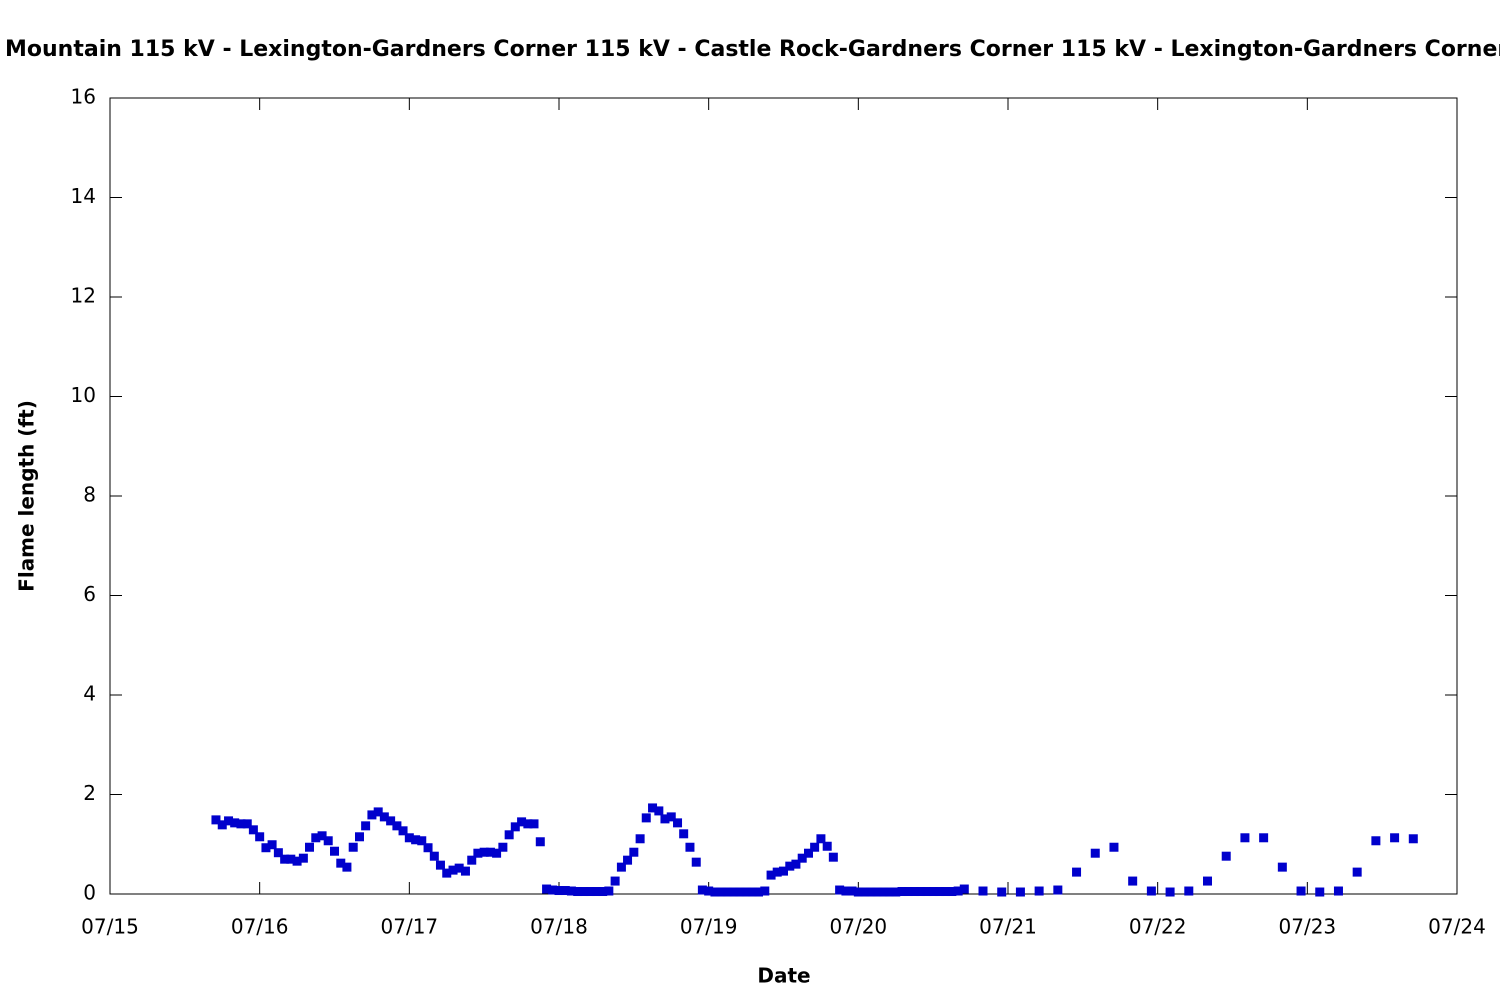 The height and width of the screenshot is (1000, 1500). I want to click on y-tick-label: 10, so click(83, 395).